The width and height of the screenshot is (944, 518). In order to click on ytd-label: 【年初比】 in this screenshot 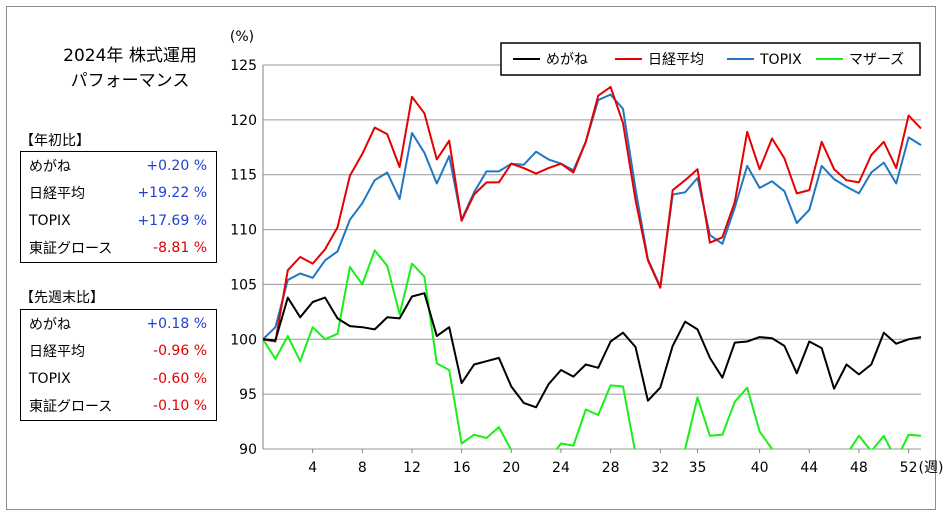, I will do `click(55, 141)`.